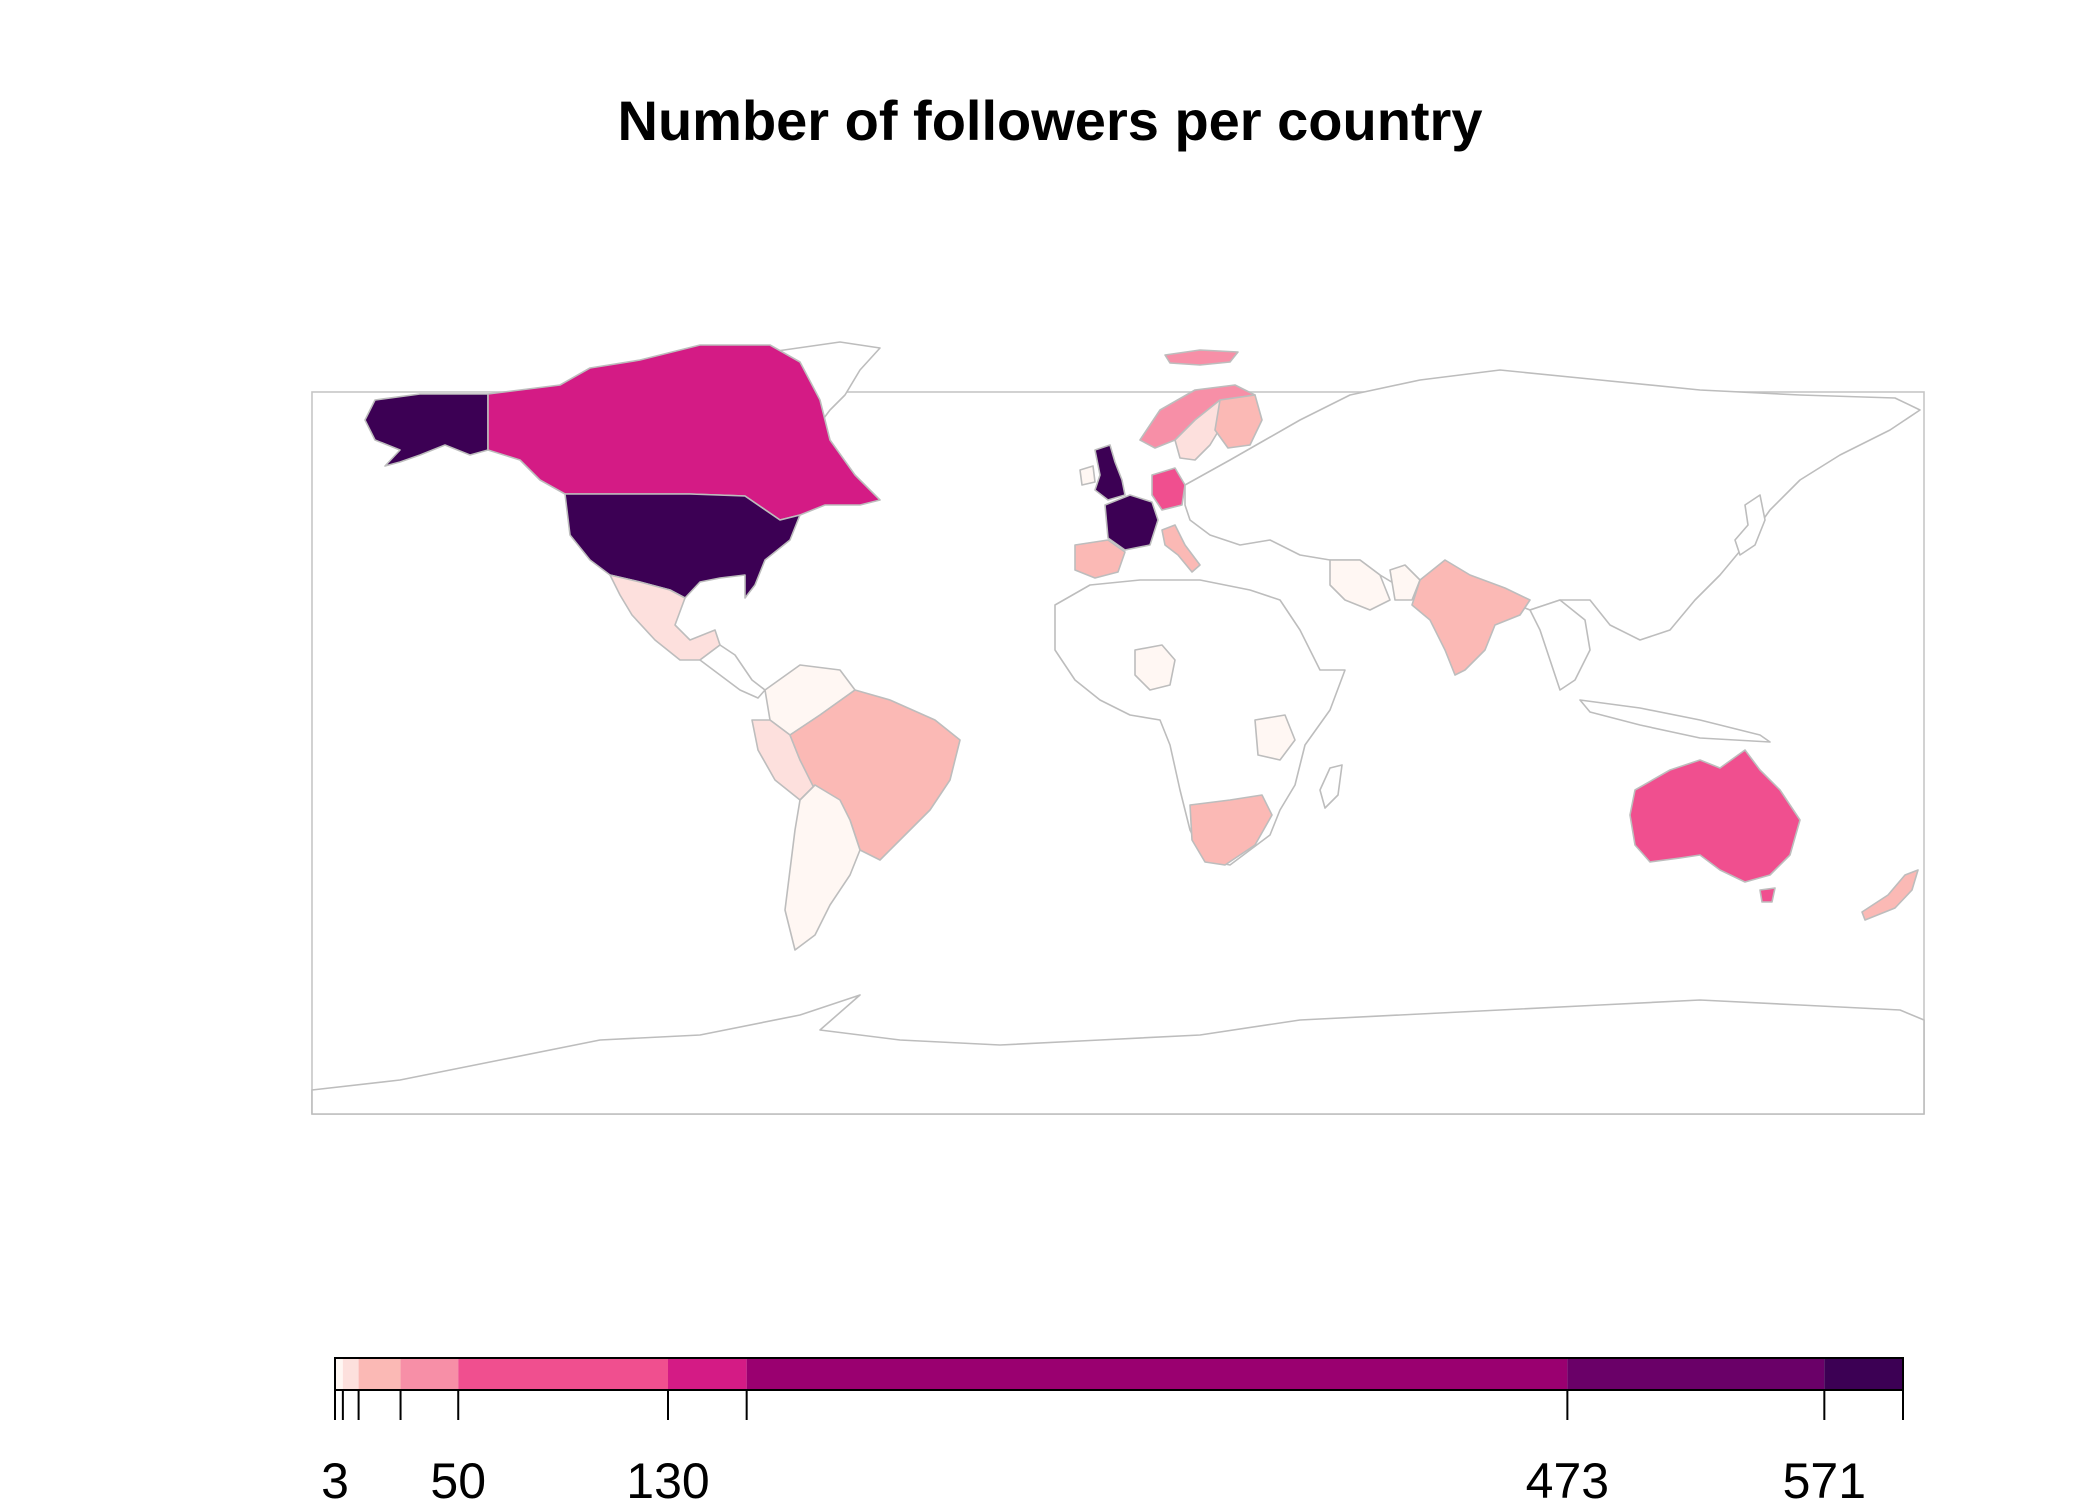 The width and height of the screenshot is (2100, 1500). Describe the element at coordinates (1471, 617) in the screenshot. I see `country-india` at that location.